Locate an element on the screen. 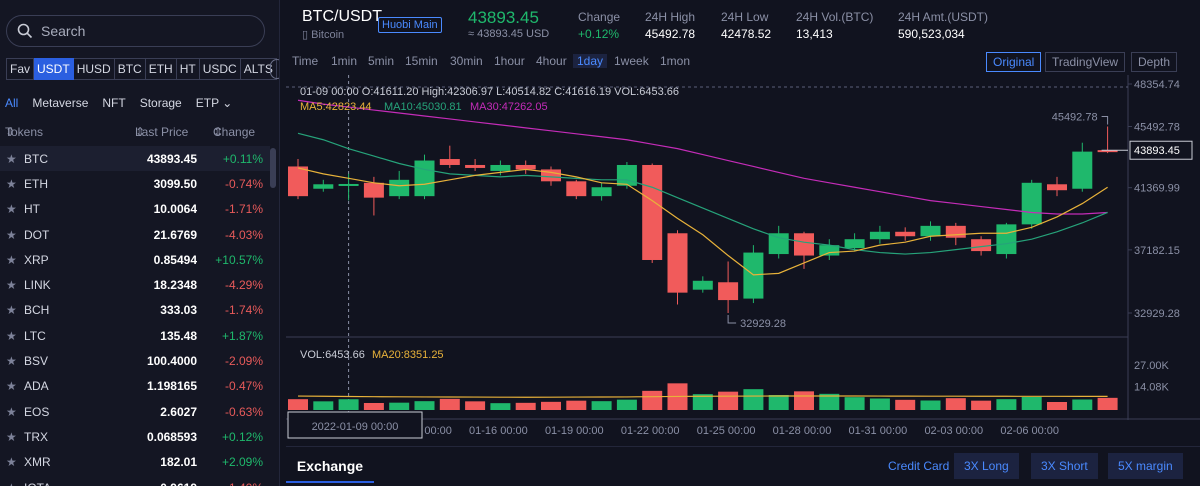 This screenshot has width=1200, height=486. button-3x-long: 3X Long is located at coordinates (986, 466).